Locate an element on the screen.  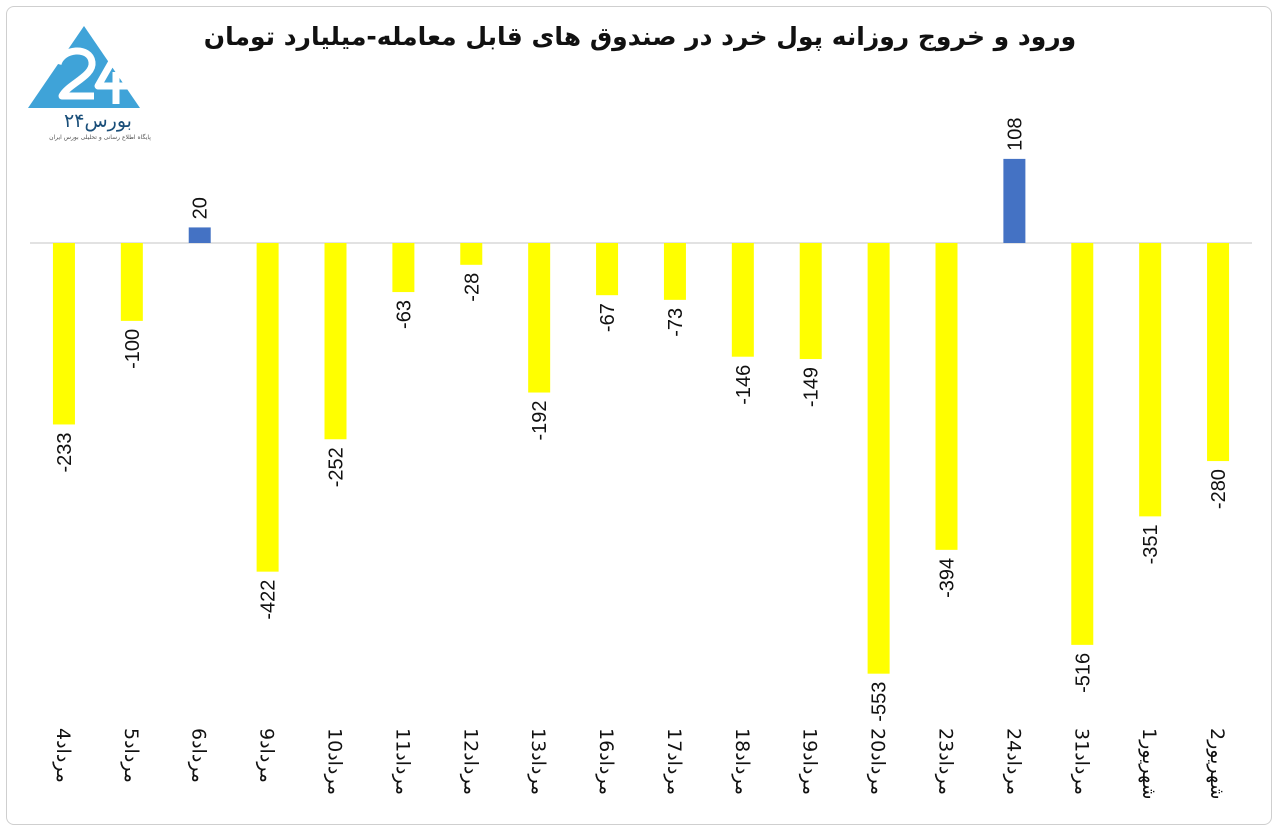
value-label-9: -73 is located at coordinates (676, 322).